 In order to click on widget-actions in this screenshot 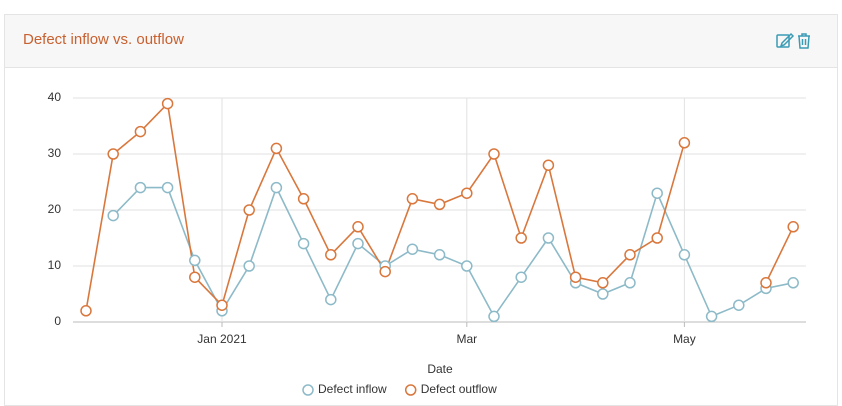, I will do `click(795, 43)`.